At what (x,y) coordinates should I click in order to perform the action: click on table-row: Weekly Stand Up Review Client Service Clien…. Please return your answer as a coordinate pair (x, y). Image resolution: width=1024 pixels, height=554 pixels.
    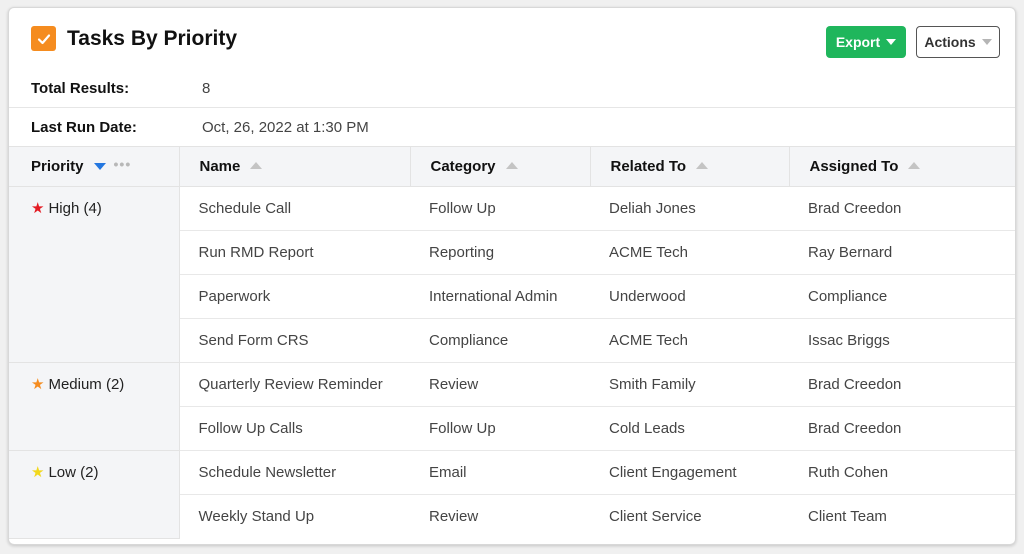
    Looking at the image, I should click on (512, 517).